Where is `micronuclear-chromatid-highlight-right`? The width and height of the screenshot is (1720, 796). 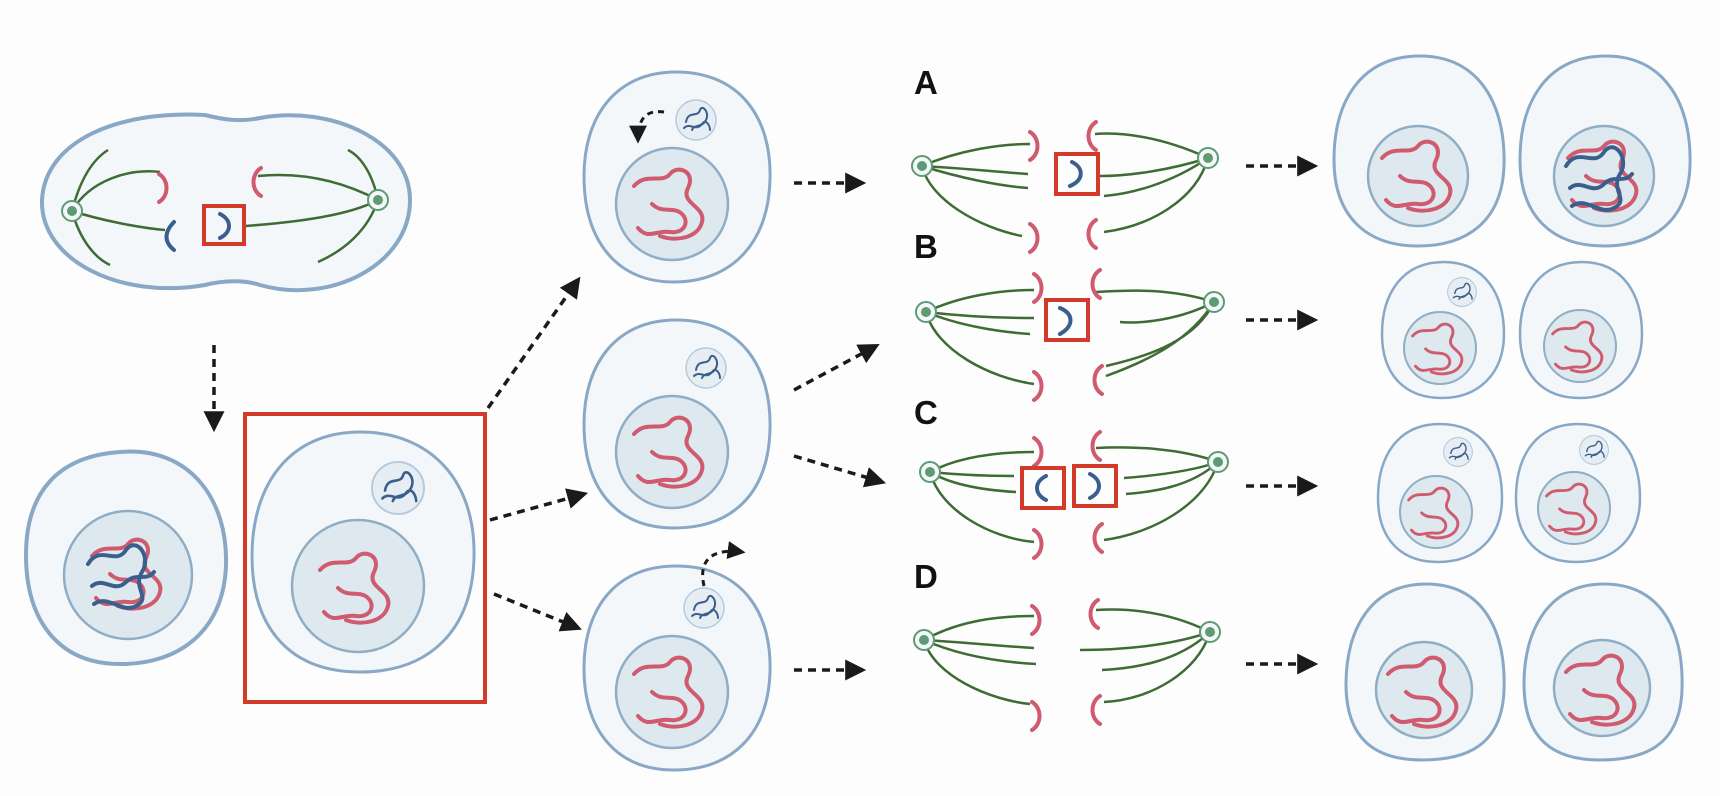
micronuclear-chromatid-highlight-right is located at coordinates (1095, 486).